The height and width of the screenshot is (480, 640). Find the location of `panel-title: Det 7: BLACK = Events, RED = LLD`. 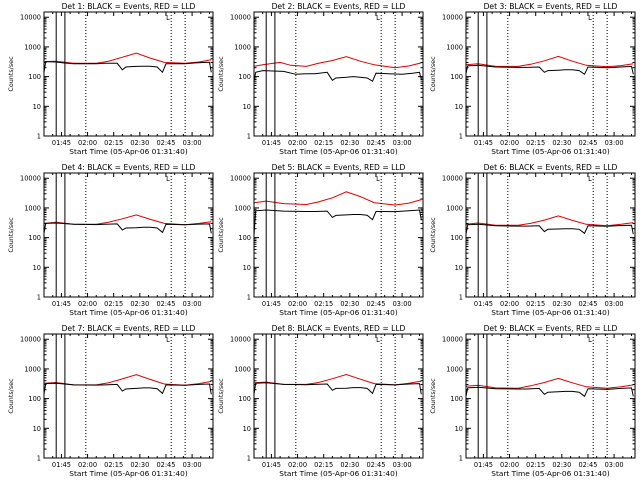

panel-title: Det 7: BLACK = Events, RED = LLD is located at coordinates (129, 328).